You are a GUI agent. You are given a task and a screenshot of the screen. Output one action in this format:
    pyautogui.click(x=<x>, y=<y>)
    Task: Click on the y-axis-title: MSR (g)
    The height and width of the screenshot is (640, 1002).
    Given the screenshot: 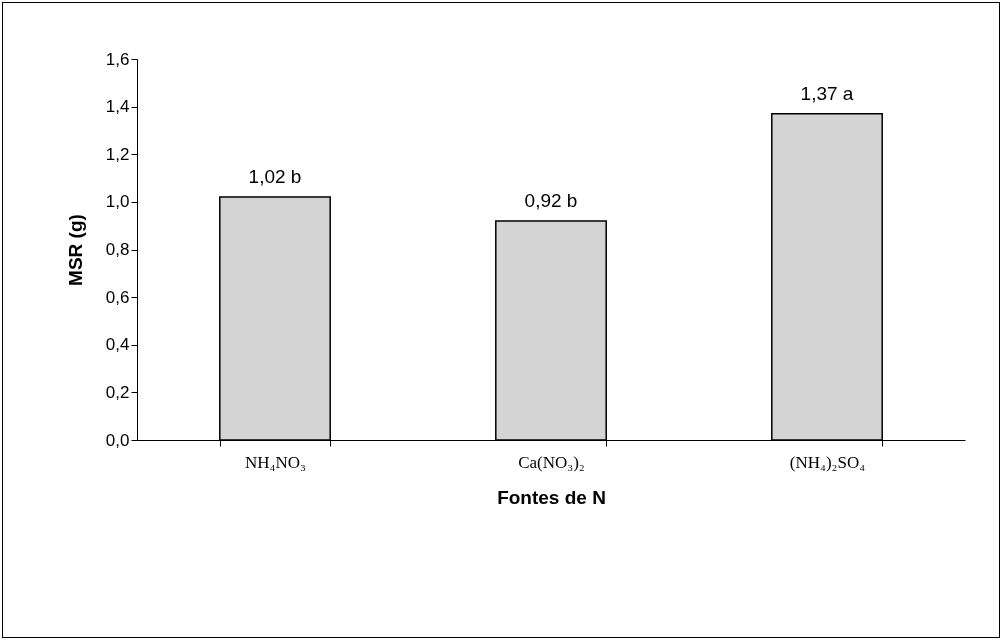 What is the action you would take?
    pyautogui.click(x=75, y=250)
    